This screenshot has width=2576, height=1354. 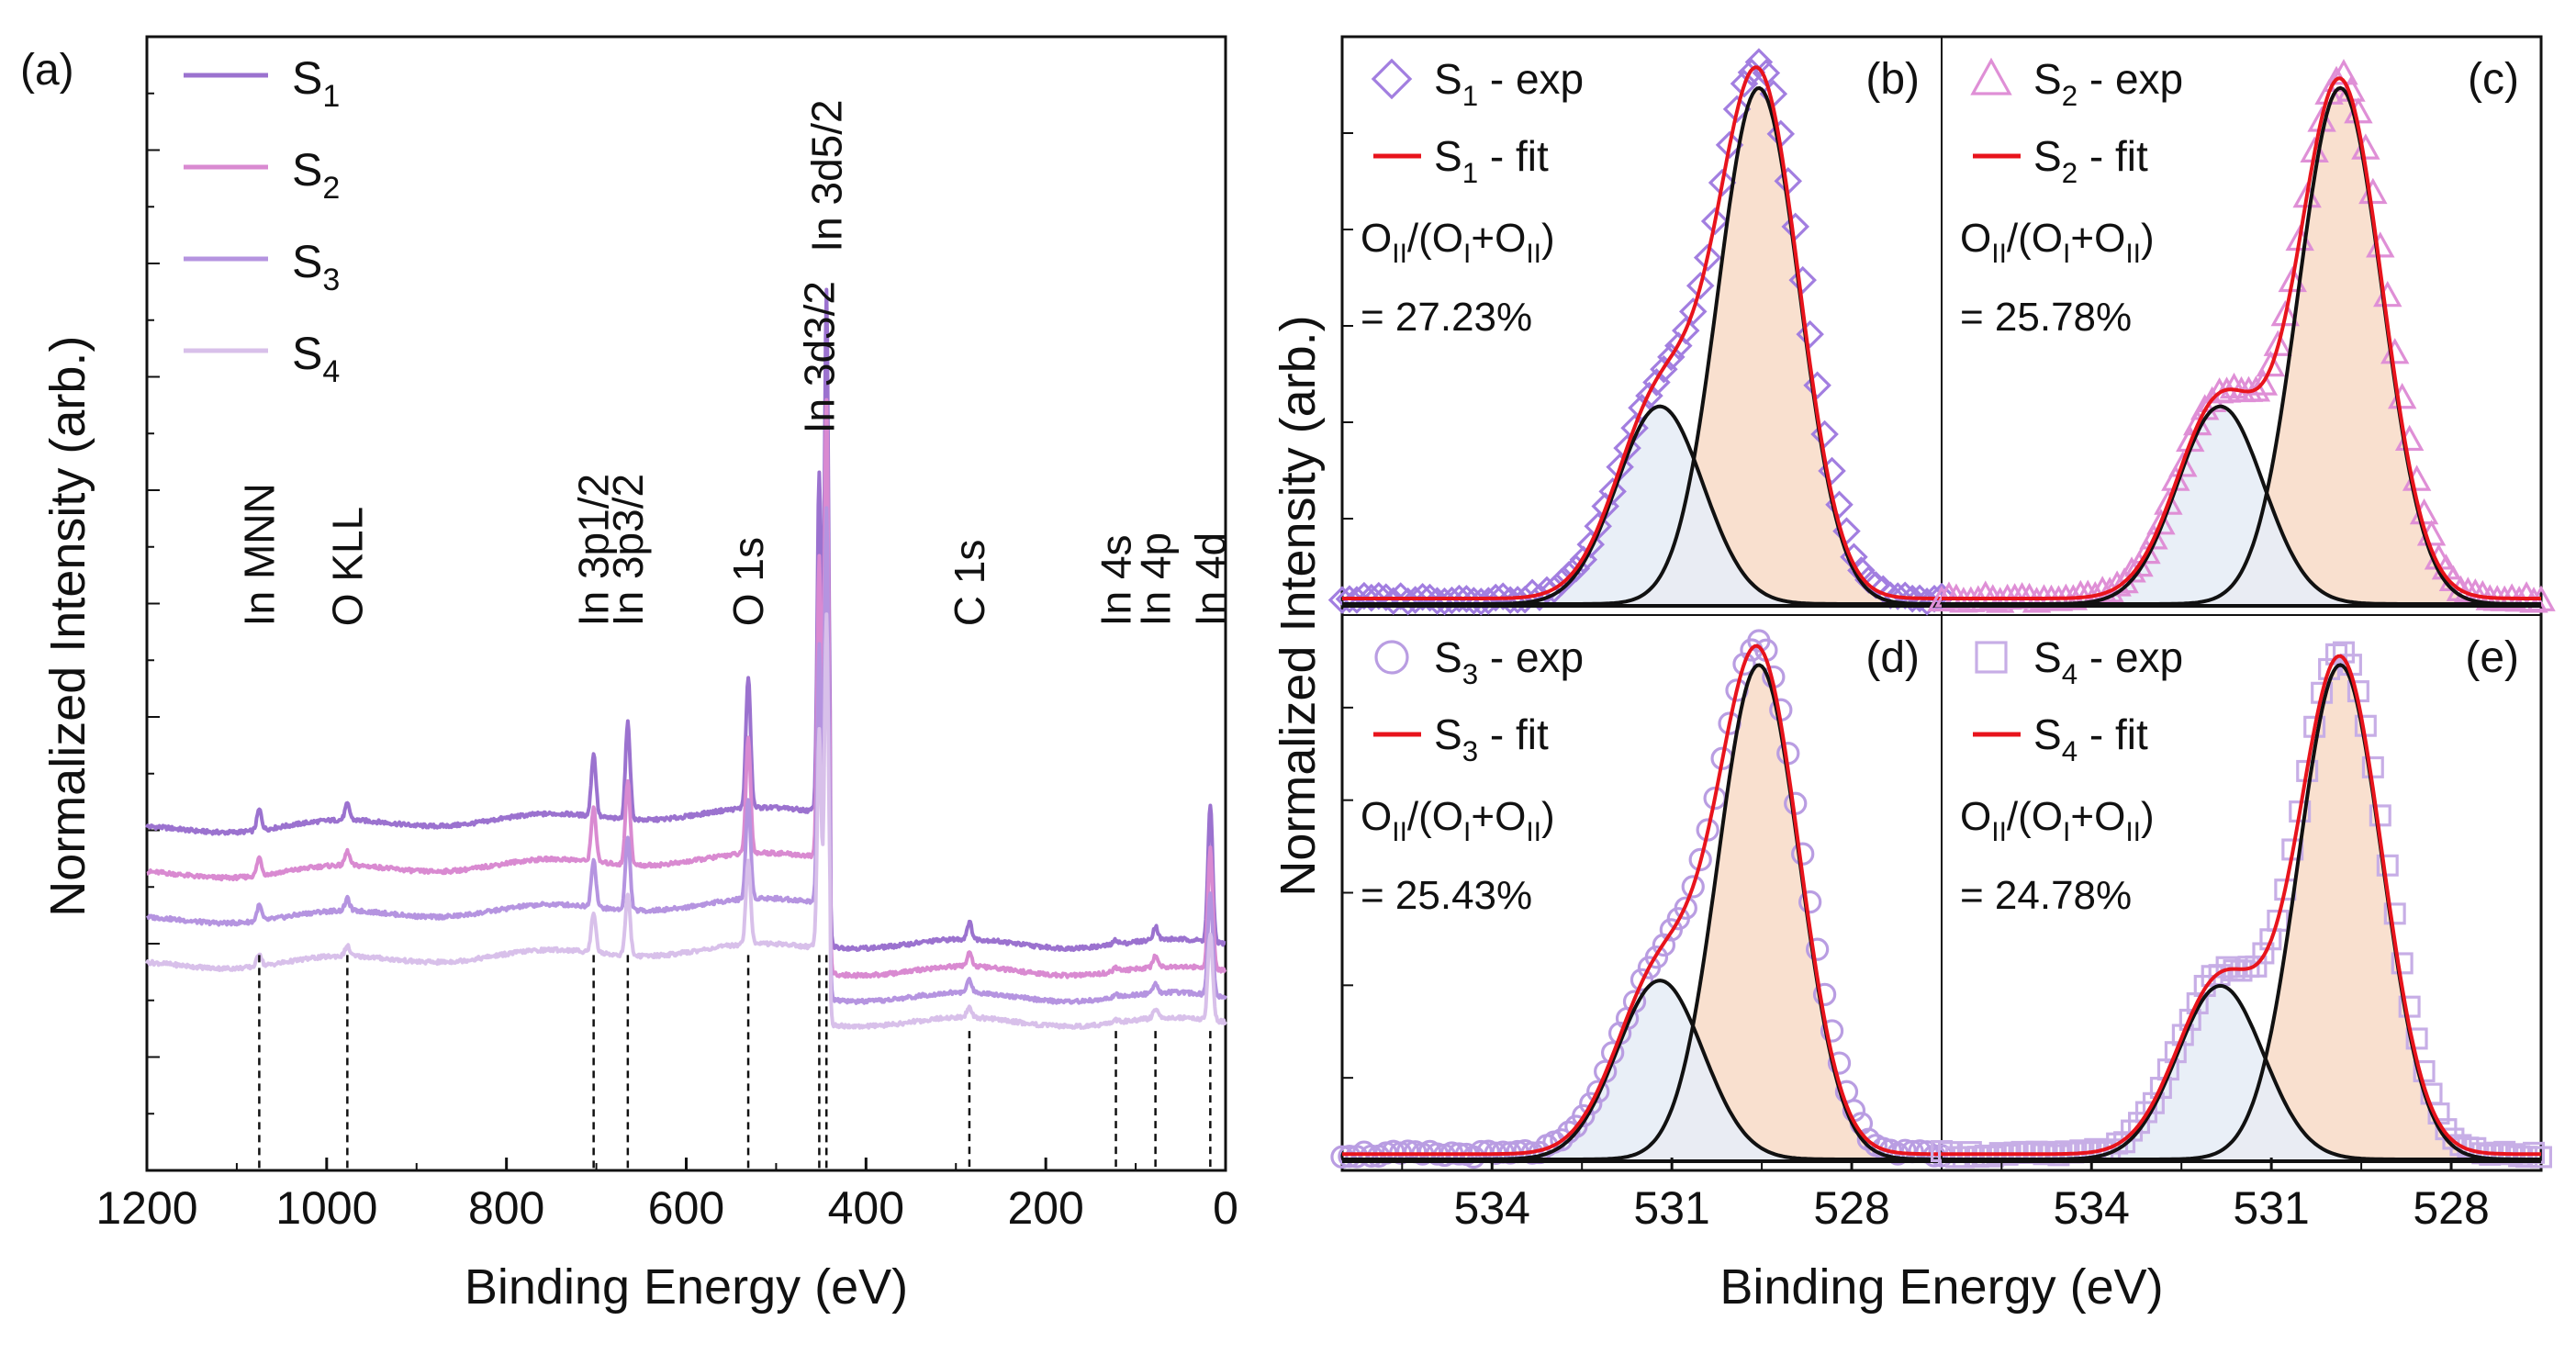 I want to click on panel-c: S2 - exp S2 - fit OII/(OI+OII) = 25.78% (c), so click(x=2241, y=334).